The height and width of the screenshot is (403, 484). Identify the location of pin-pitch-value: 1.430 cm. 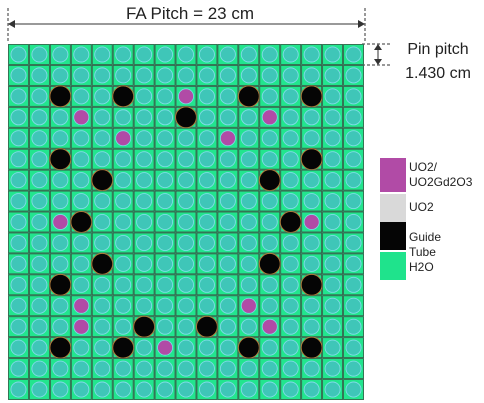
(438, 73).